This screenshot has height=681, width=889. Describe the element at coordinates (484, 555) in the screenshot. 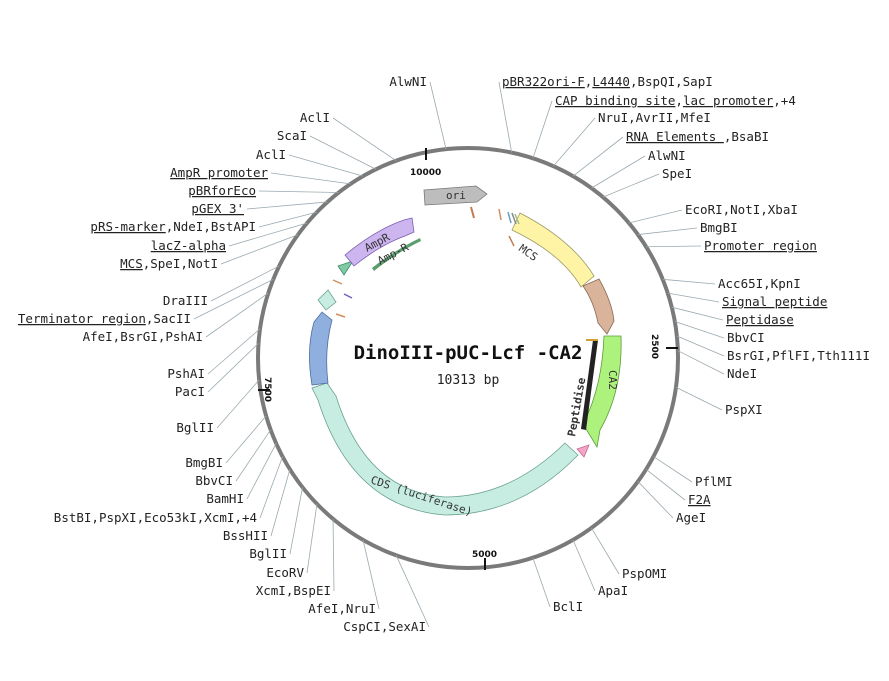

I see `tick-5000-label: 5000` at that location.